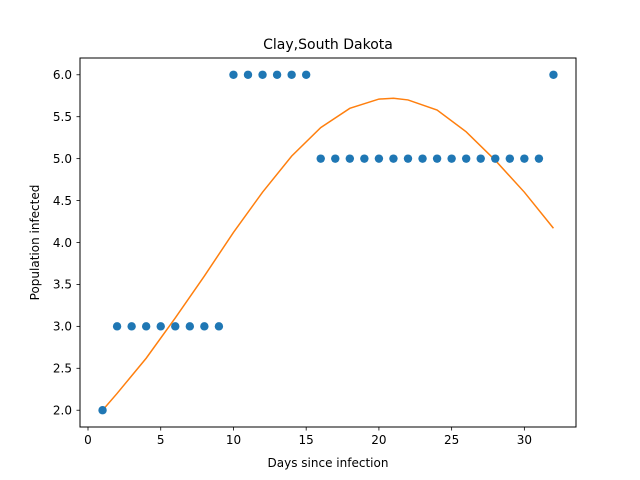  What do you see at coordinates (62, 327) in the screenshot?
I see `y-tick-label: 3.0` at bounding box center [62, 327].